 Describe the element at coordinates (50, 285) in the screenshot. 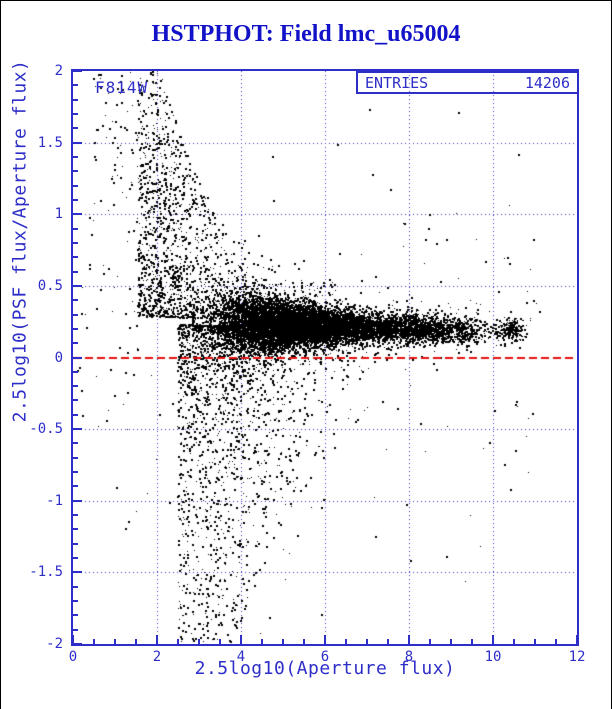

I see `y-tick-label: 0.5` at that location.